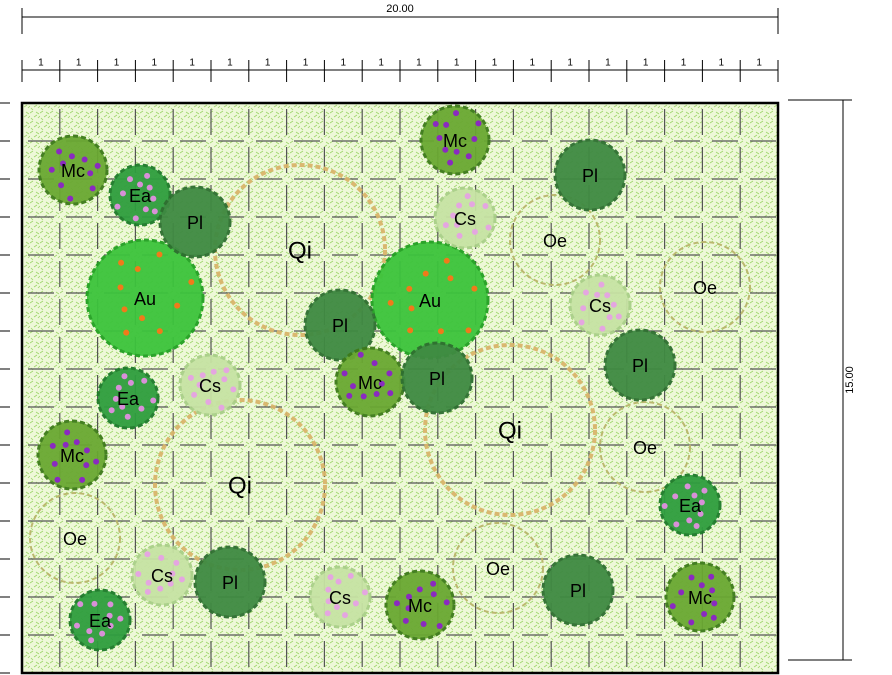 The height and width of the screenshot is (675, 892). Describe the element at coordinates (72, 456) in the screenshot. I see `plant-label: Mc` at that location.